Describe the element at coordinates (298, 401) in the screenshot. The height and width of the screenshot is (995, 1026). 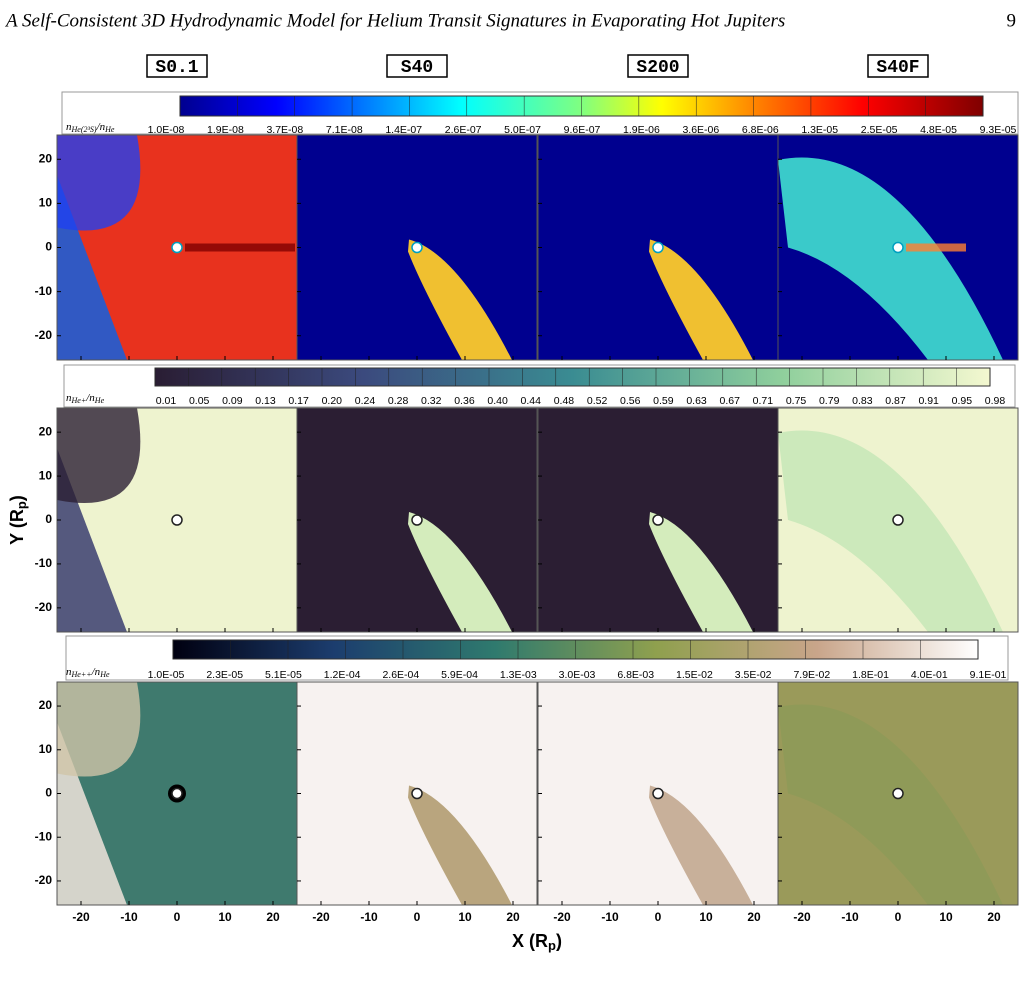
I see `colorbar-tick-label: 0.17` at that location.